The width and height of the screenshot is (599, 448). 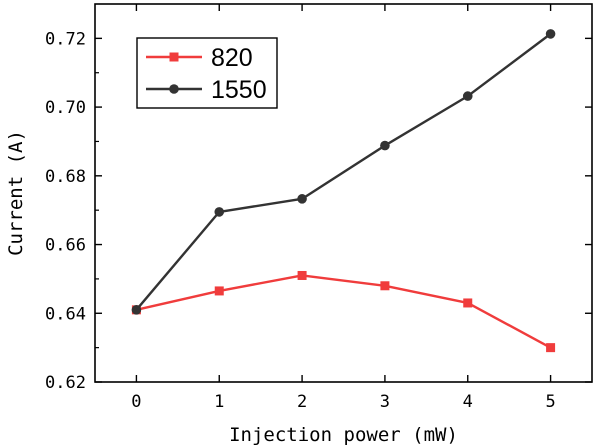 What do you see at coordinates (239, 90) in the screenshot?
I see `legend-label: 1550` at bounding box center [239, 90].